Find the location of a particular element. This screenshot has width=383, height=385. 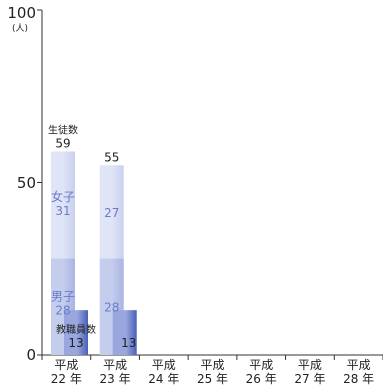

x-tick-label-year: 23 年 is located at coordinates (115, 378).